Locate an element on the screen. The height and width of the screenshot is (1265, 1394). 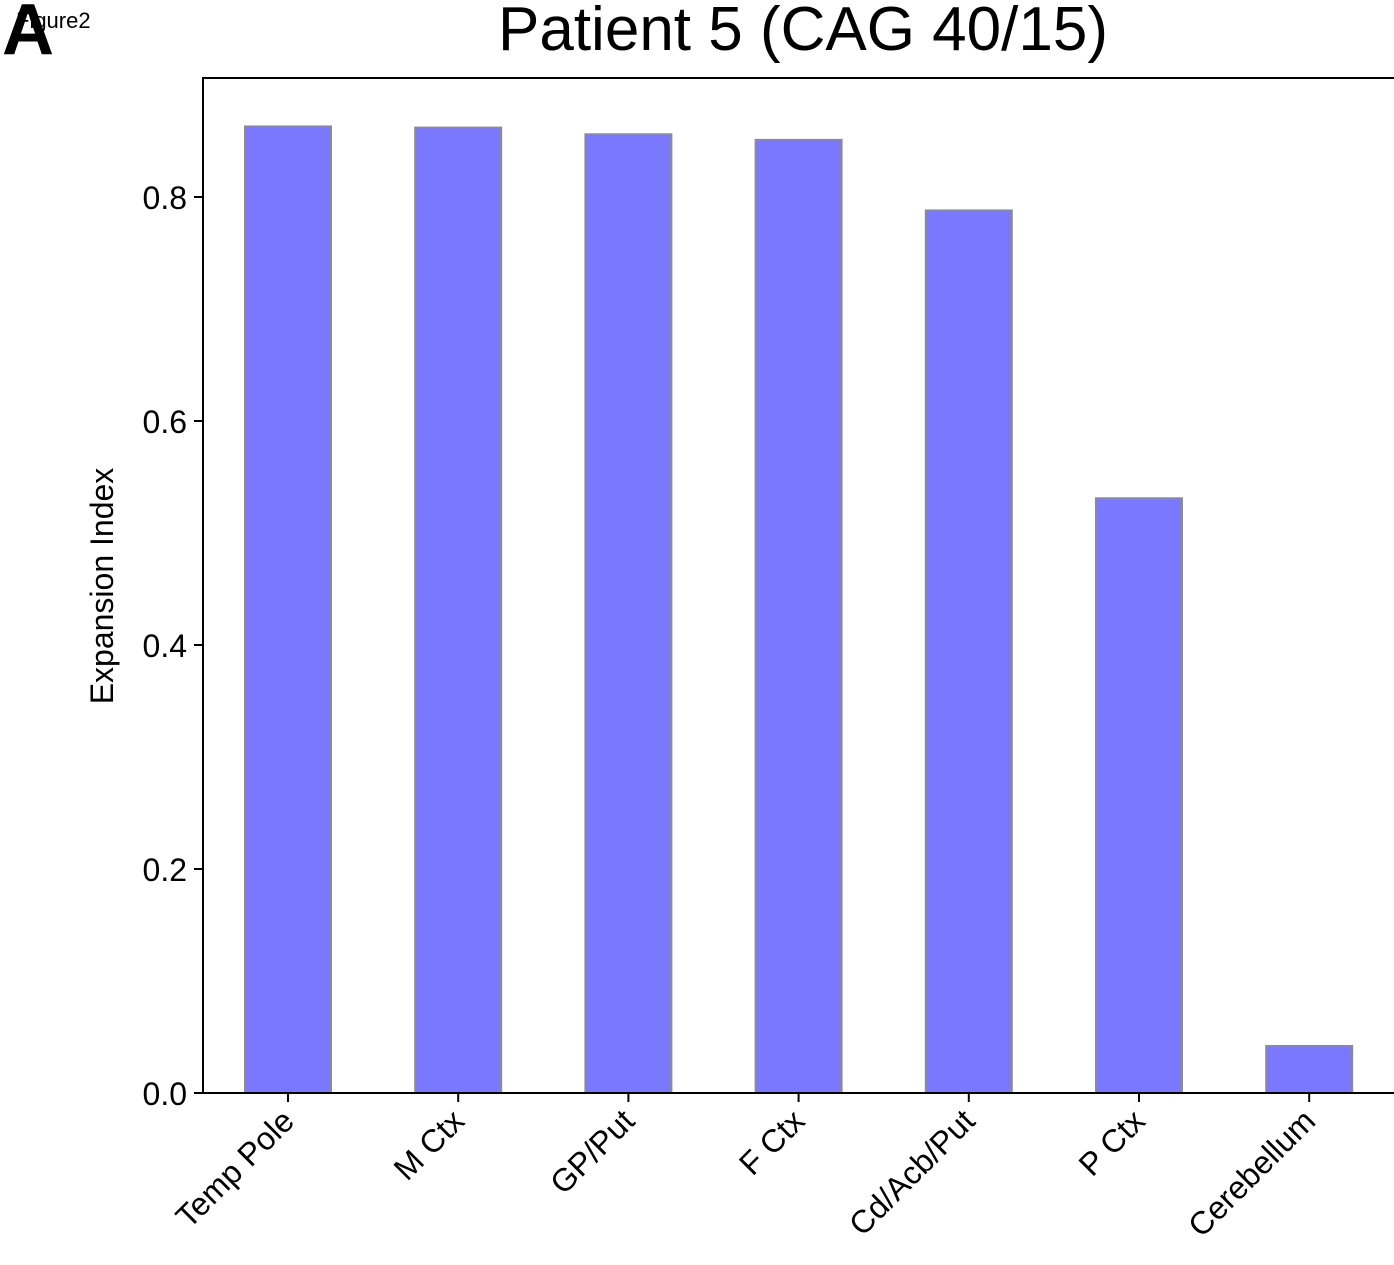
y-tick-label: 0.6 is located at coordinates (165, 422).